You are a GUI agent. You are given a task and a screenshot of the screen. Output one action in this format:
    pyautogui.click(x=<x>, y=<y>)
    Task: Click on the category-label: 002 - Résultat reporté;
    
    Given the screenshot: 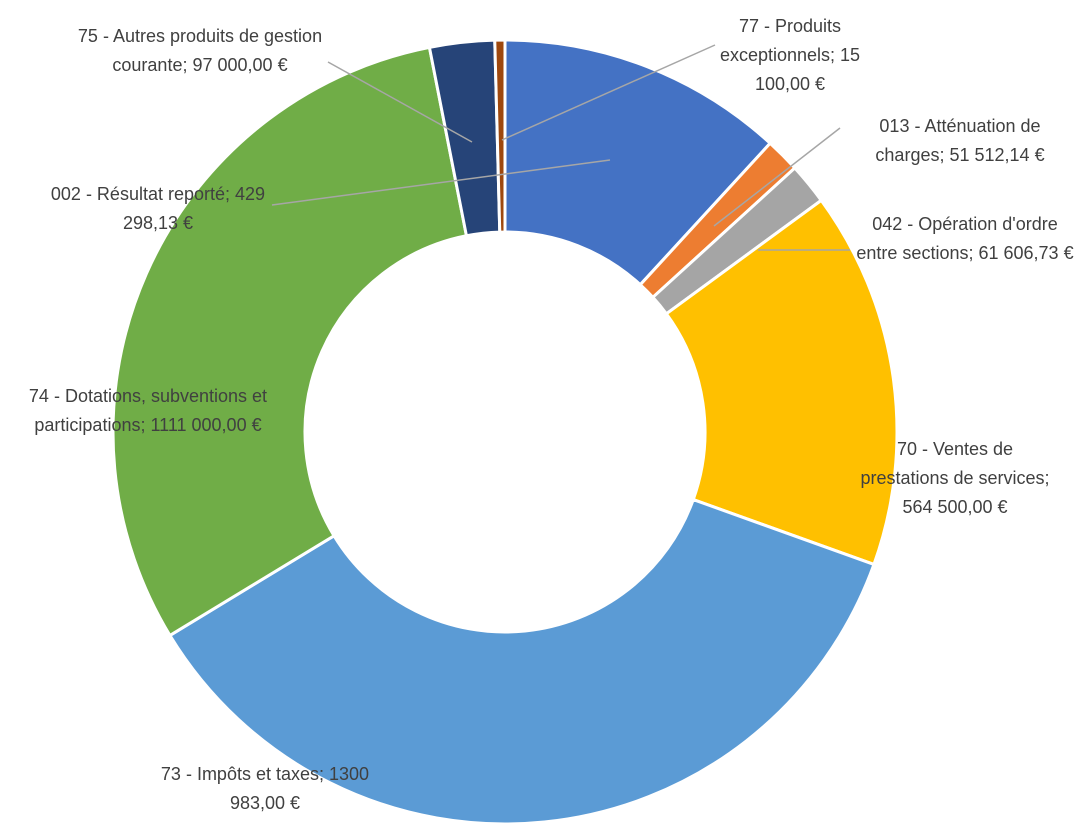 What is the action you would take?
    pyautogui.click(x=140, y=194)
    